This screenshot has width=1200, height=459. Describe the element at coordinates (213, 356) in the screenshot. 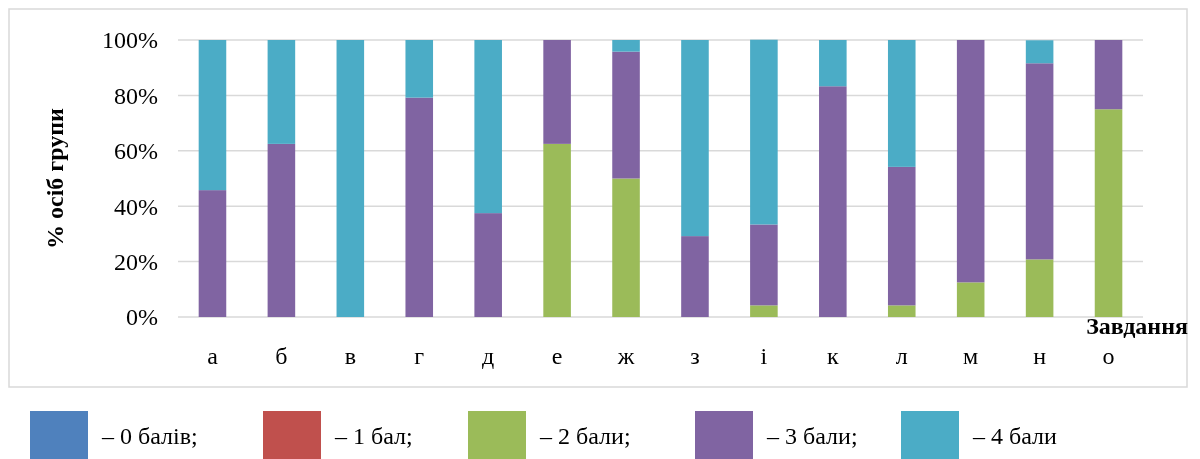

I see `x-tick-label: а` at that location.